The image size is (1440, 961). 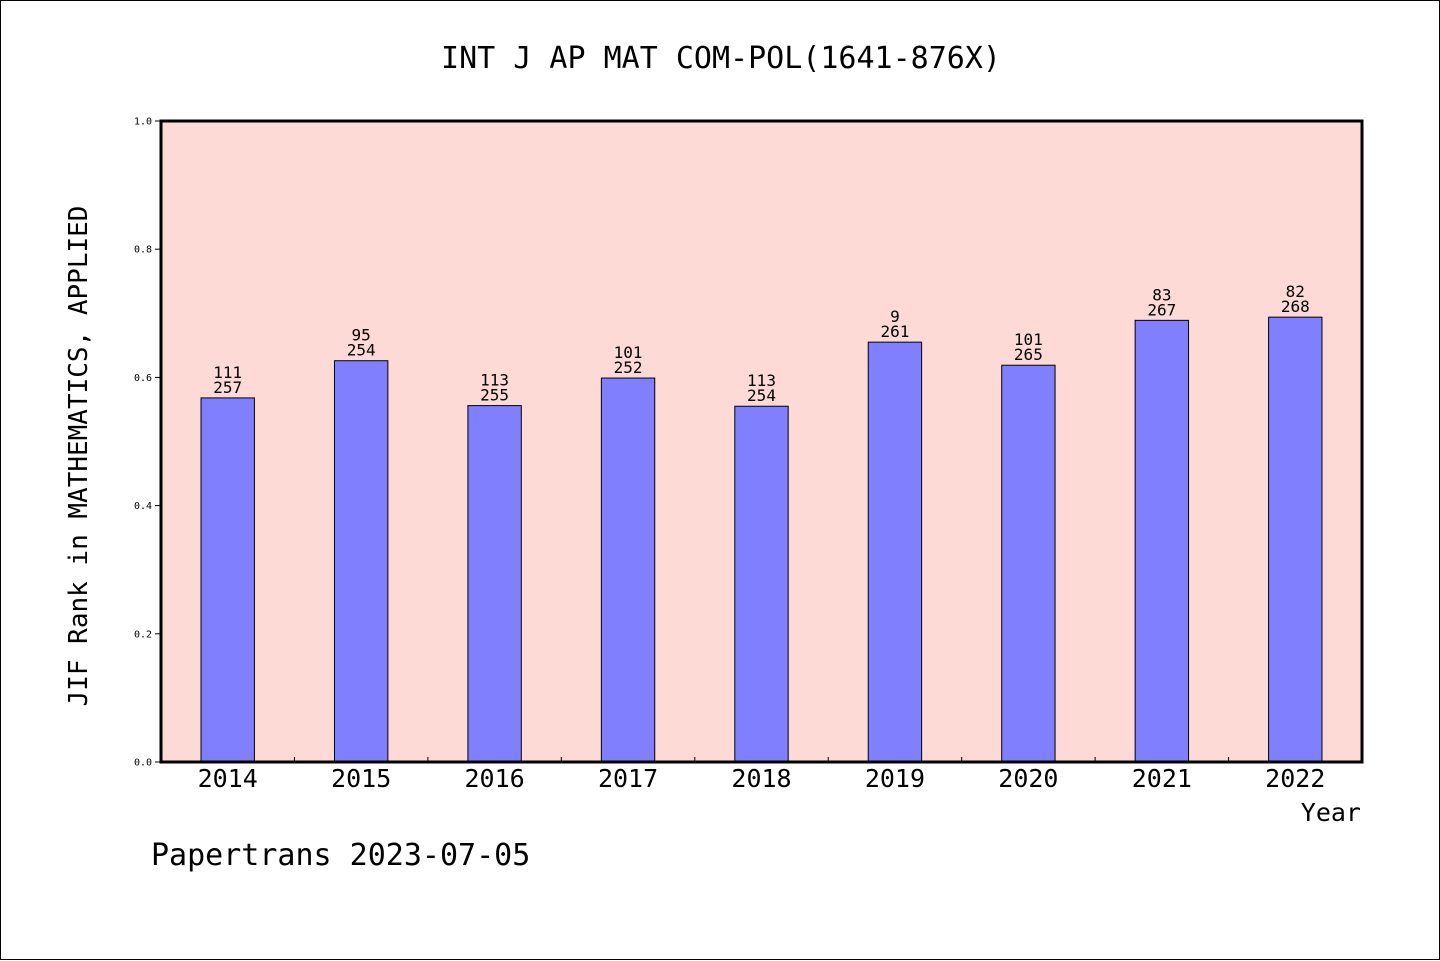 What do you see at coordinates (894, 331) in the screenshot?
I see `total-label-2019: 261` at bounding box center [894, 331].